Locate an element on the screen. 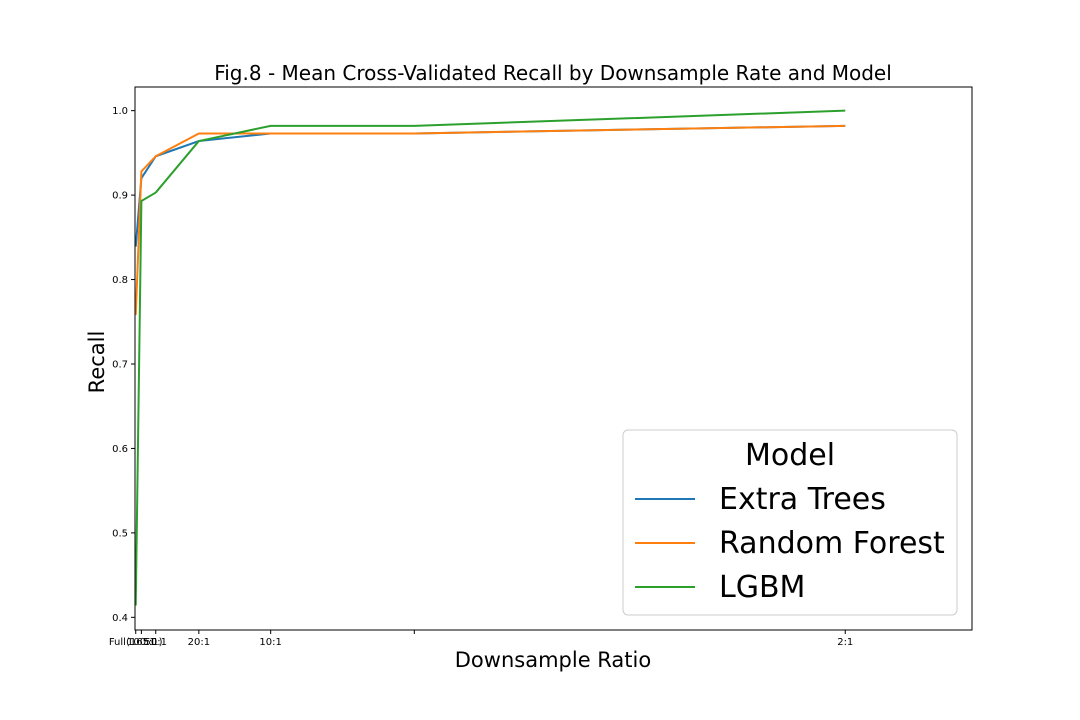 This screenshot has width=1080, height=720. x-axis: Full(165:1)100:150:1 20:1 10:1 2:1 is located at coordinates (481, 639).